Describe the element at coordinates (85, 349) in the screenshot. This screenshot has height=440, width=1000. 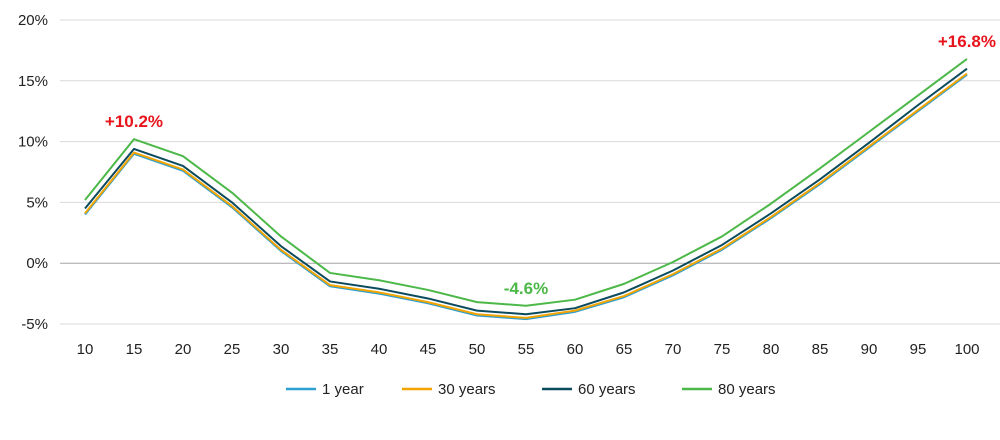
I see `x-tick-label: 10` at that location.